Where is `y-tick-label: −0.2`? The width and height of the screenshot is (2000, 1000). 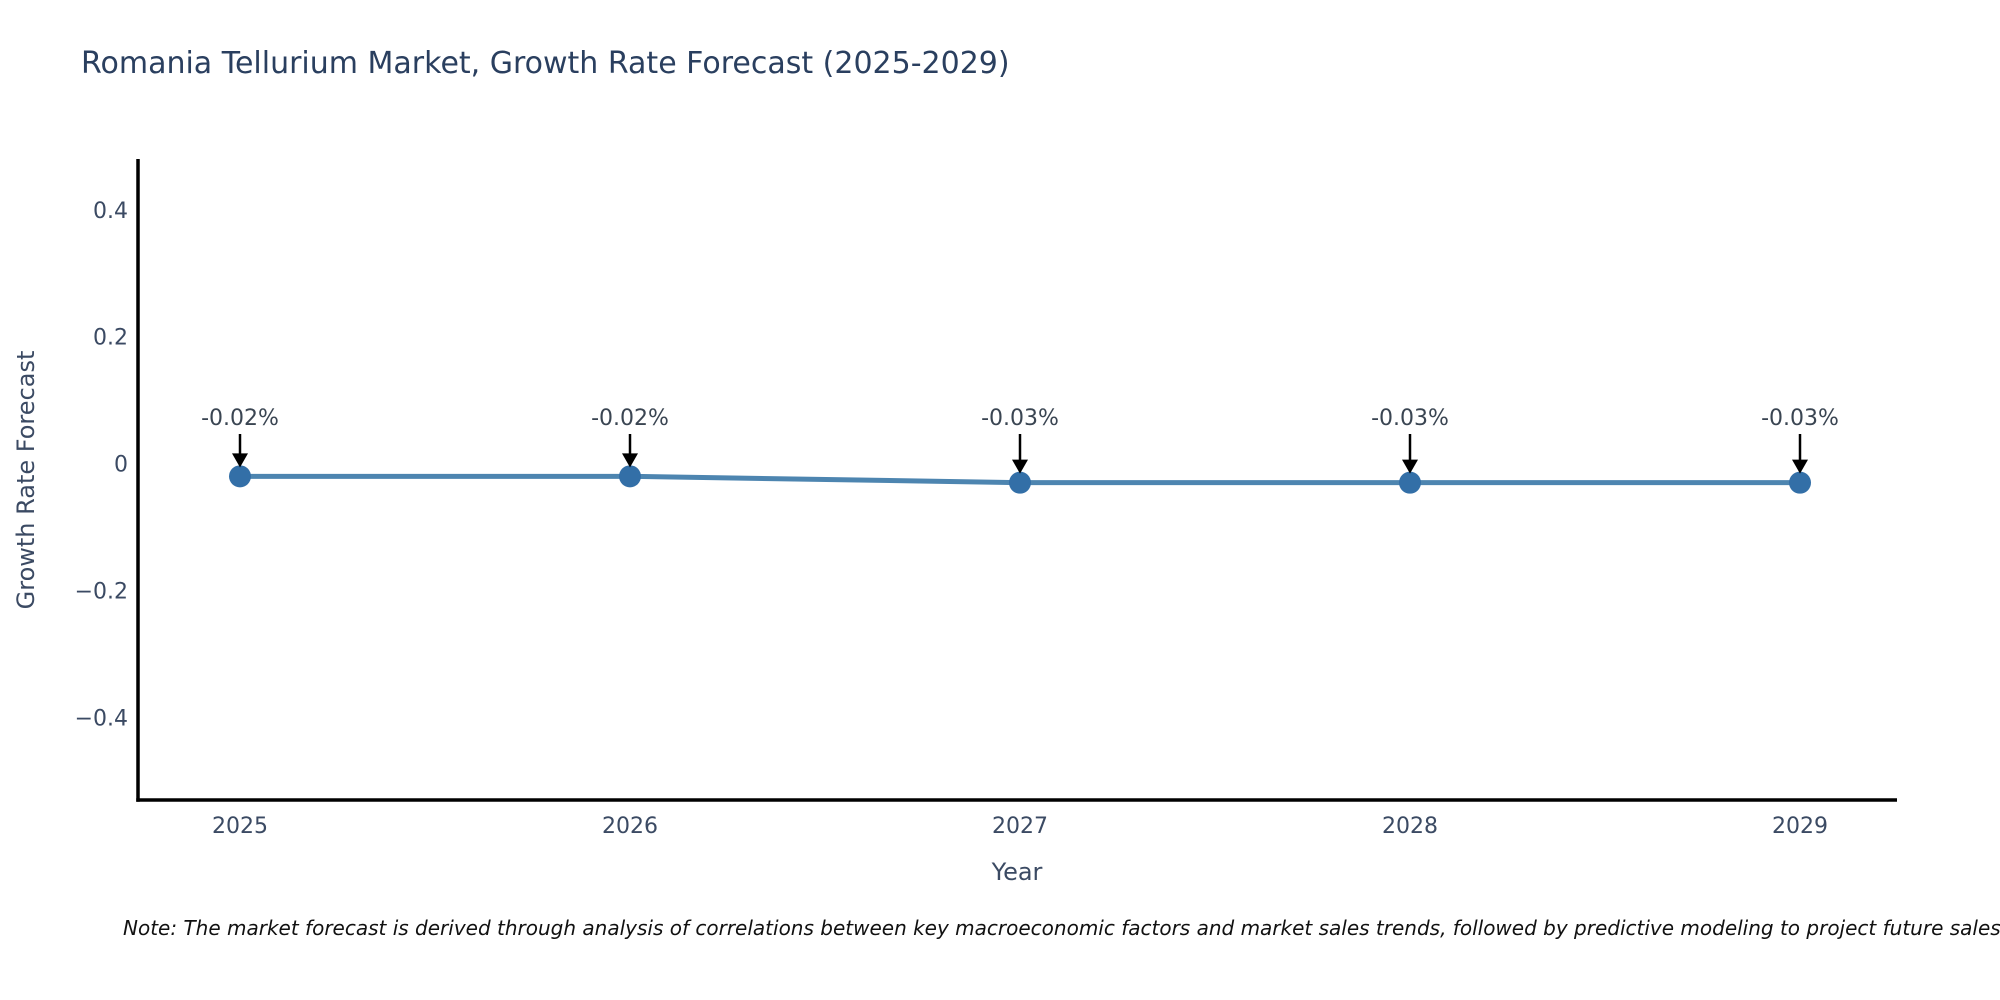 y-tick-label: −0.2 is located at coordinates (101, 592).